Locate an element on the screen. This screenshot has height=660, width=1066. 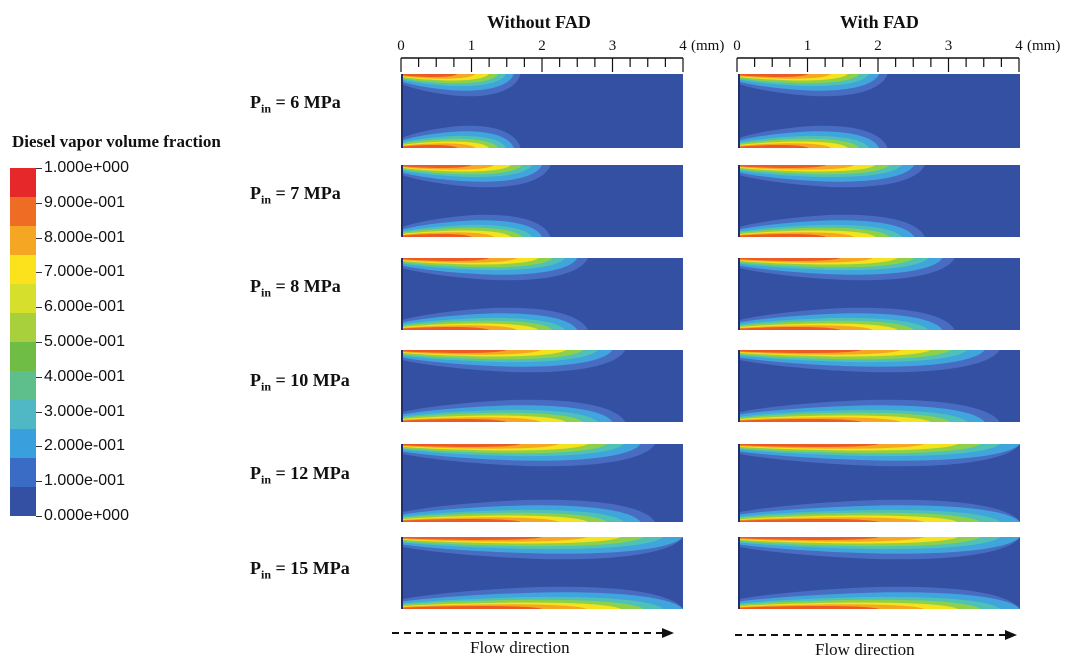
pressure-label: Pin = 6 MPa is located at coordinates (295, 104).